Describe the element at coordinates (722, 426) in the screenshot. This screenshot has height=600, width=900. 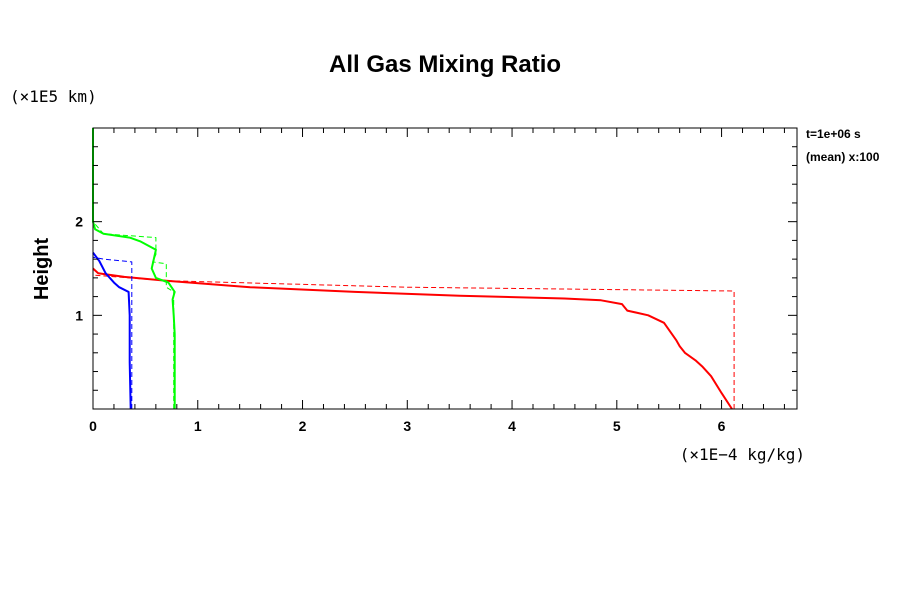
I see `x-tick-label: 6` at that location.